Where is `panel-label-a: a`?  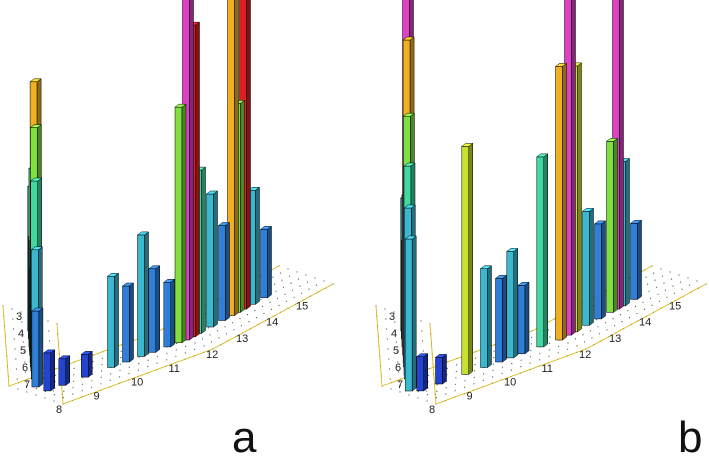
panel-label-a: a is located at coordinates (244, 436).